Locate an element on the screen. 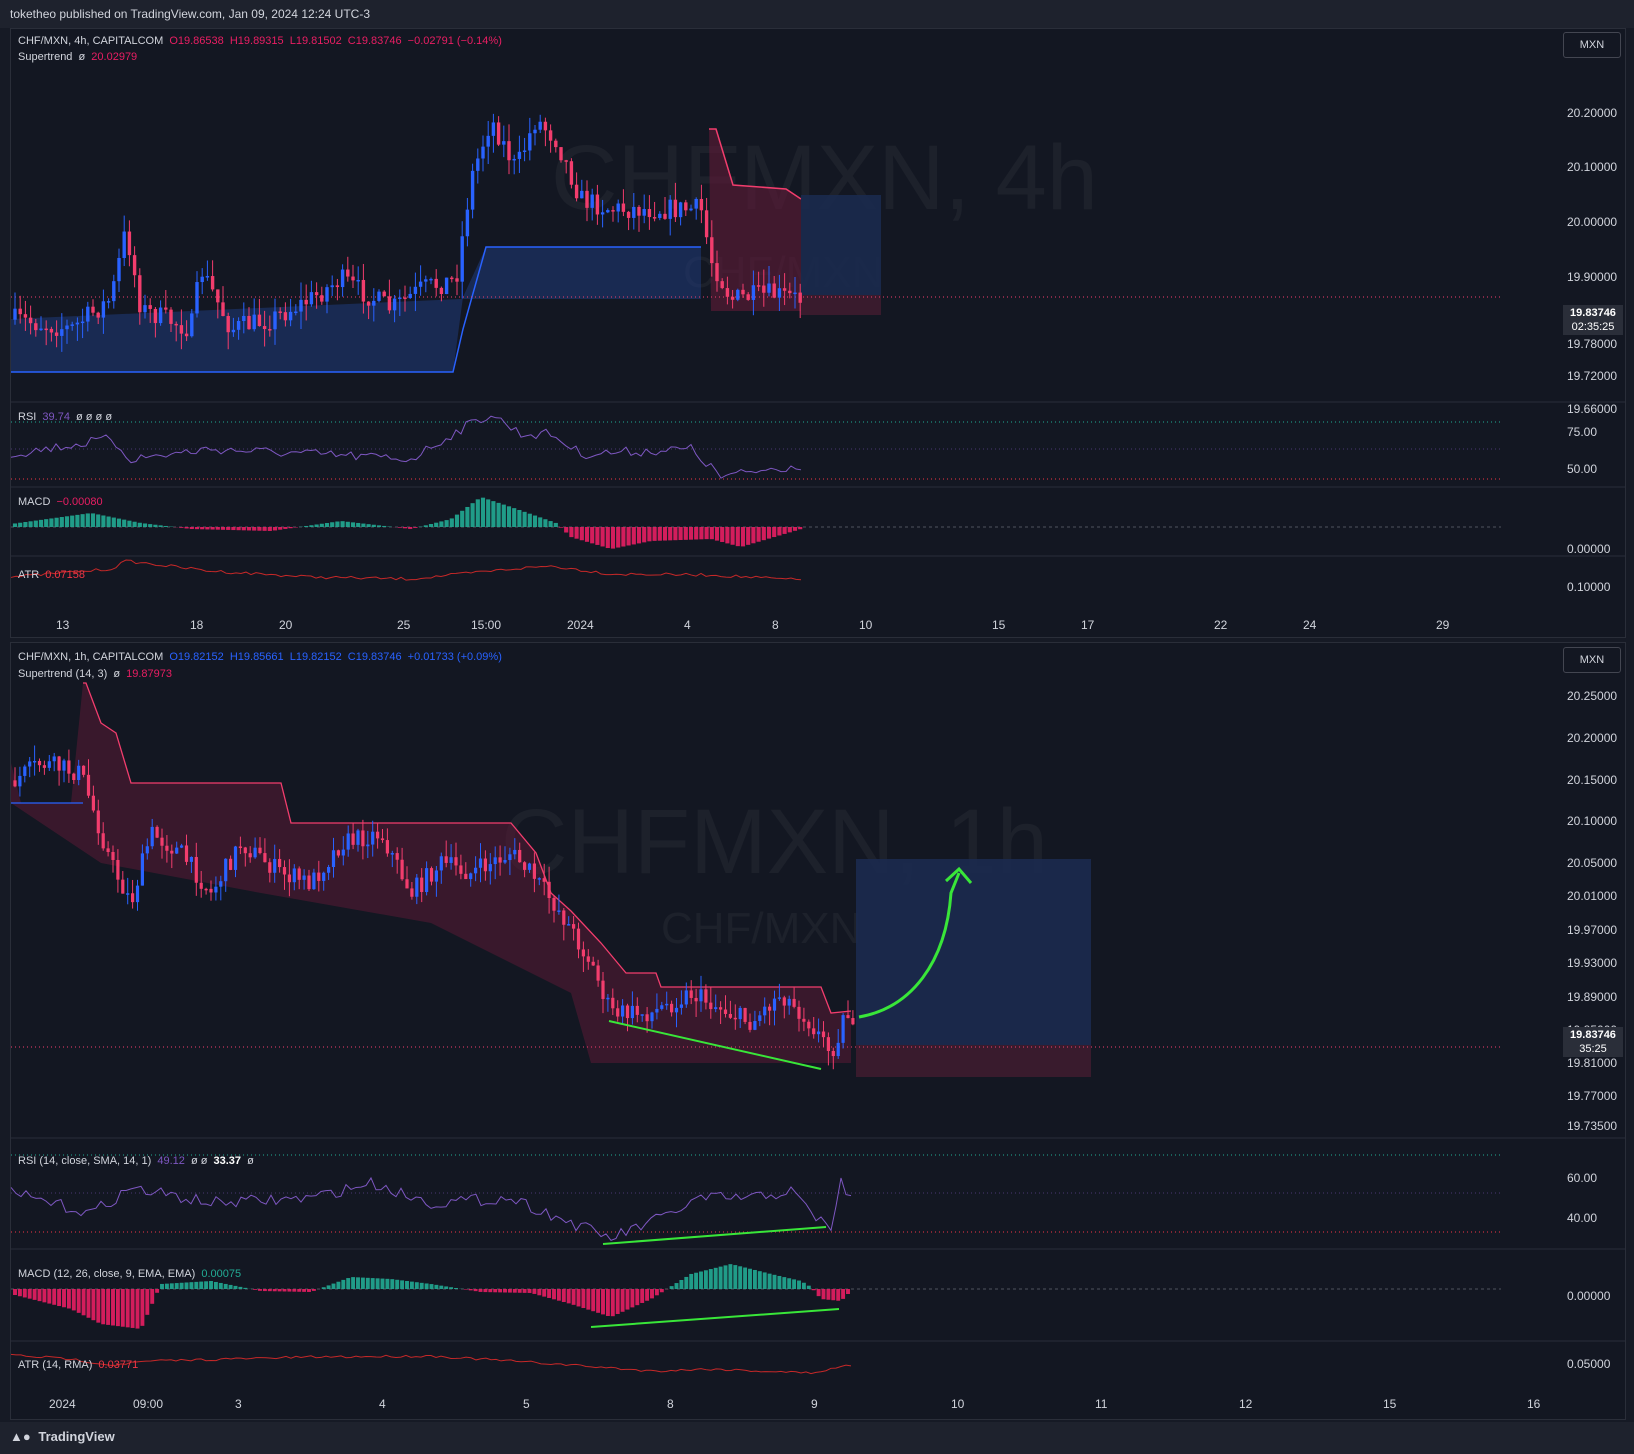 The image size is (1634, 1454). macd-legend: MACD −0.00080 is located at coordinates (62, 502).